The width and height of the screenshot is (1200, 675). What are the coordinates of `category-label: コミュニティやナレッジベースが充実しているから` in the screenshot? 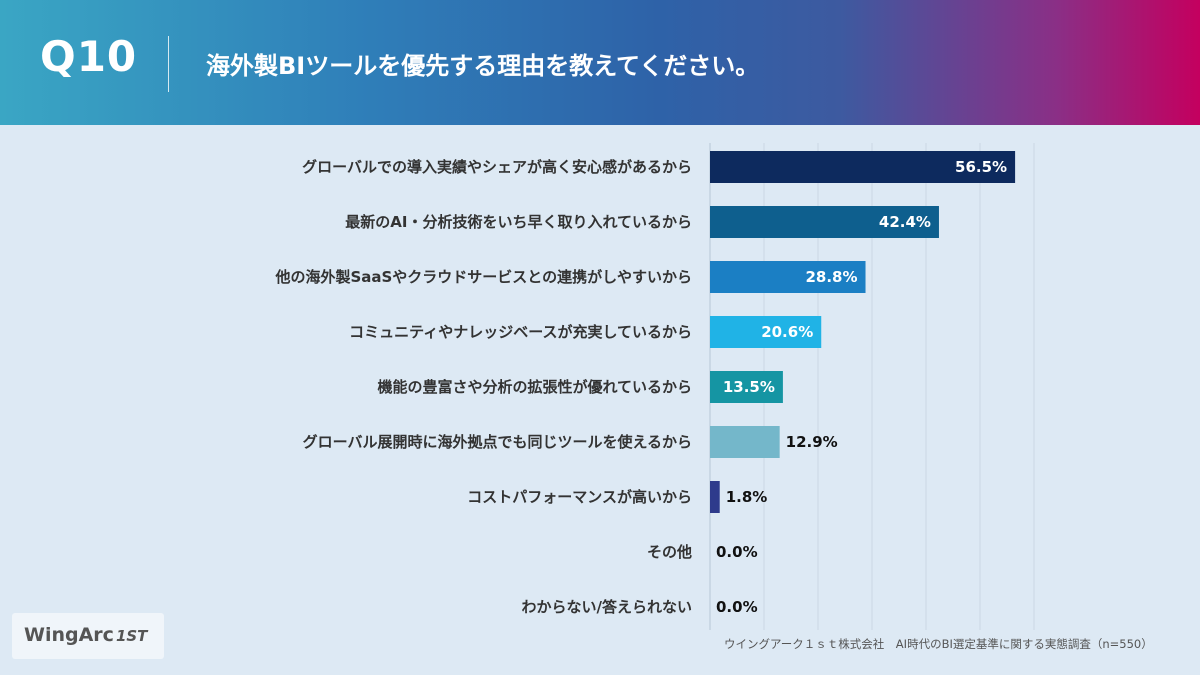 It's located at (520, 332).